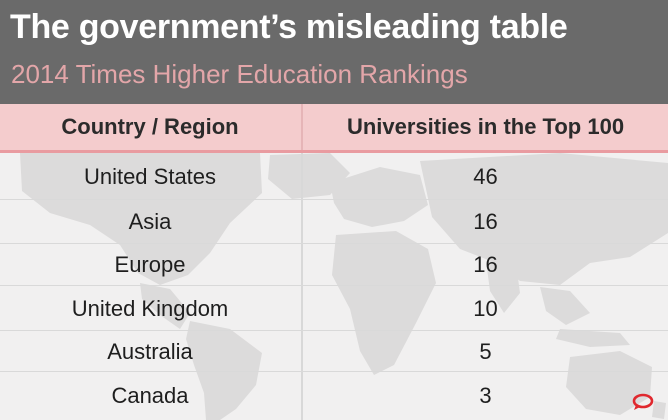  Describe the element at coordinates (609, 383) in the screenshot. I see `map-australia` at that location.